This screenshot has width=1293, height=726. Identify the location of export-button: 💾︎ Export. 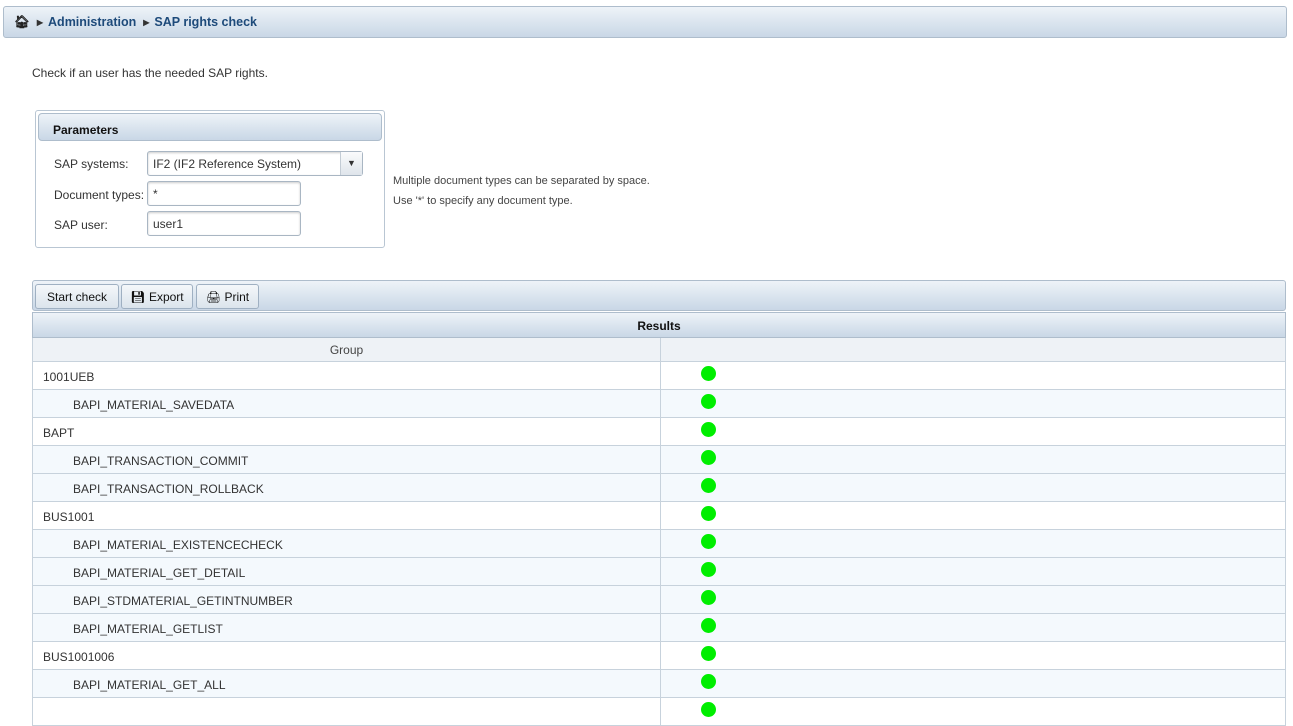
(157, 296).